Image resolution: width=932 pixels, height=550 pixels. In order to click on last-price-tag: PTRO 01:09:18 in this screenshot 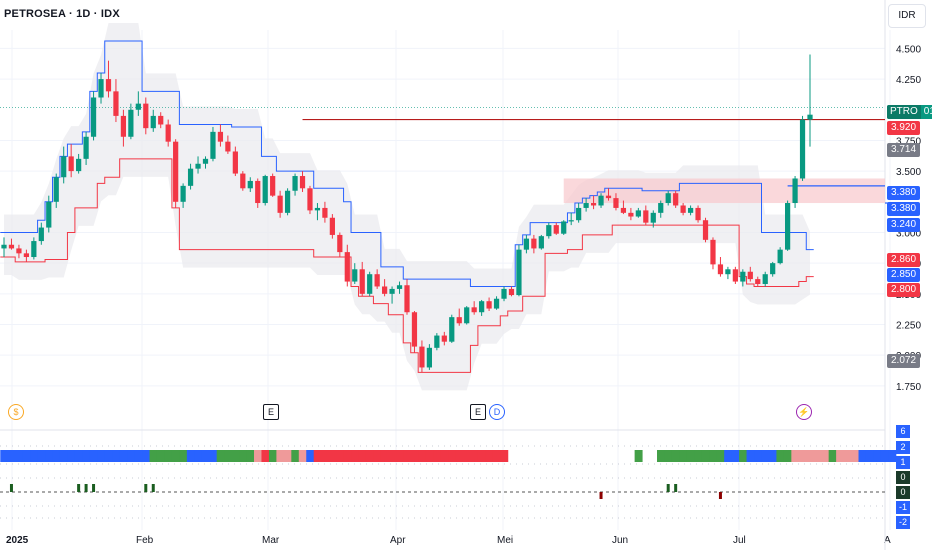, I will do `click(909, 112)`.